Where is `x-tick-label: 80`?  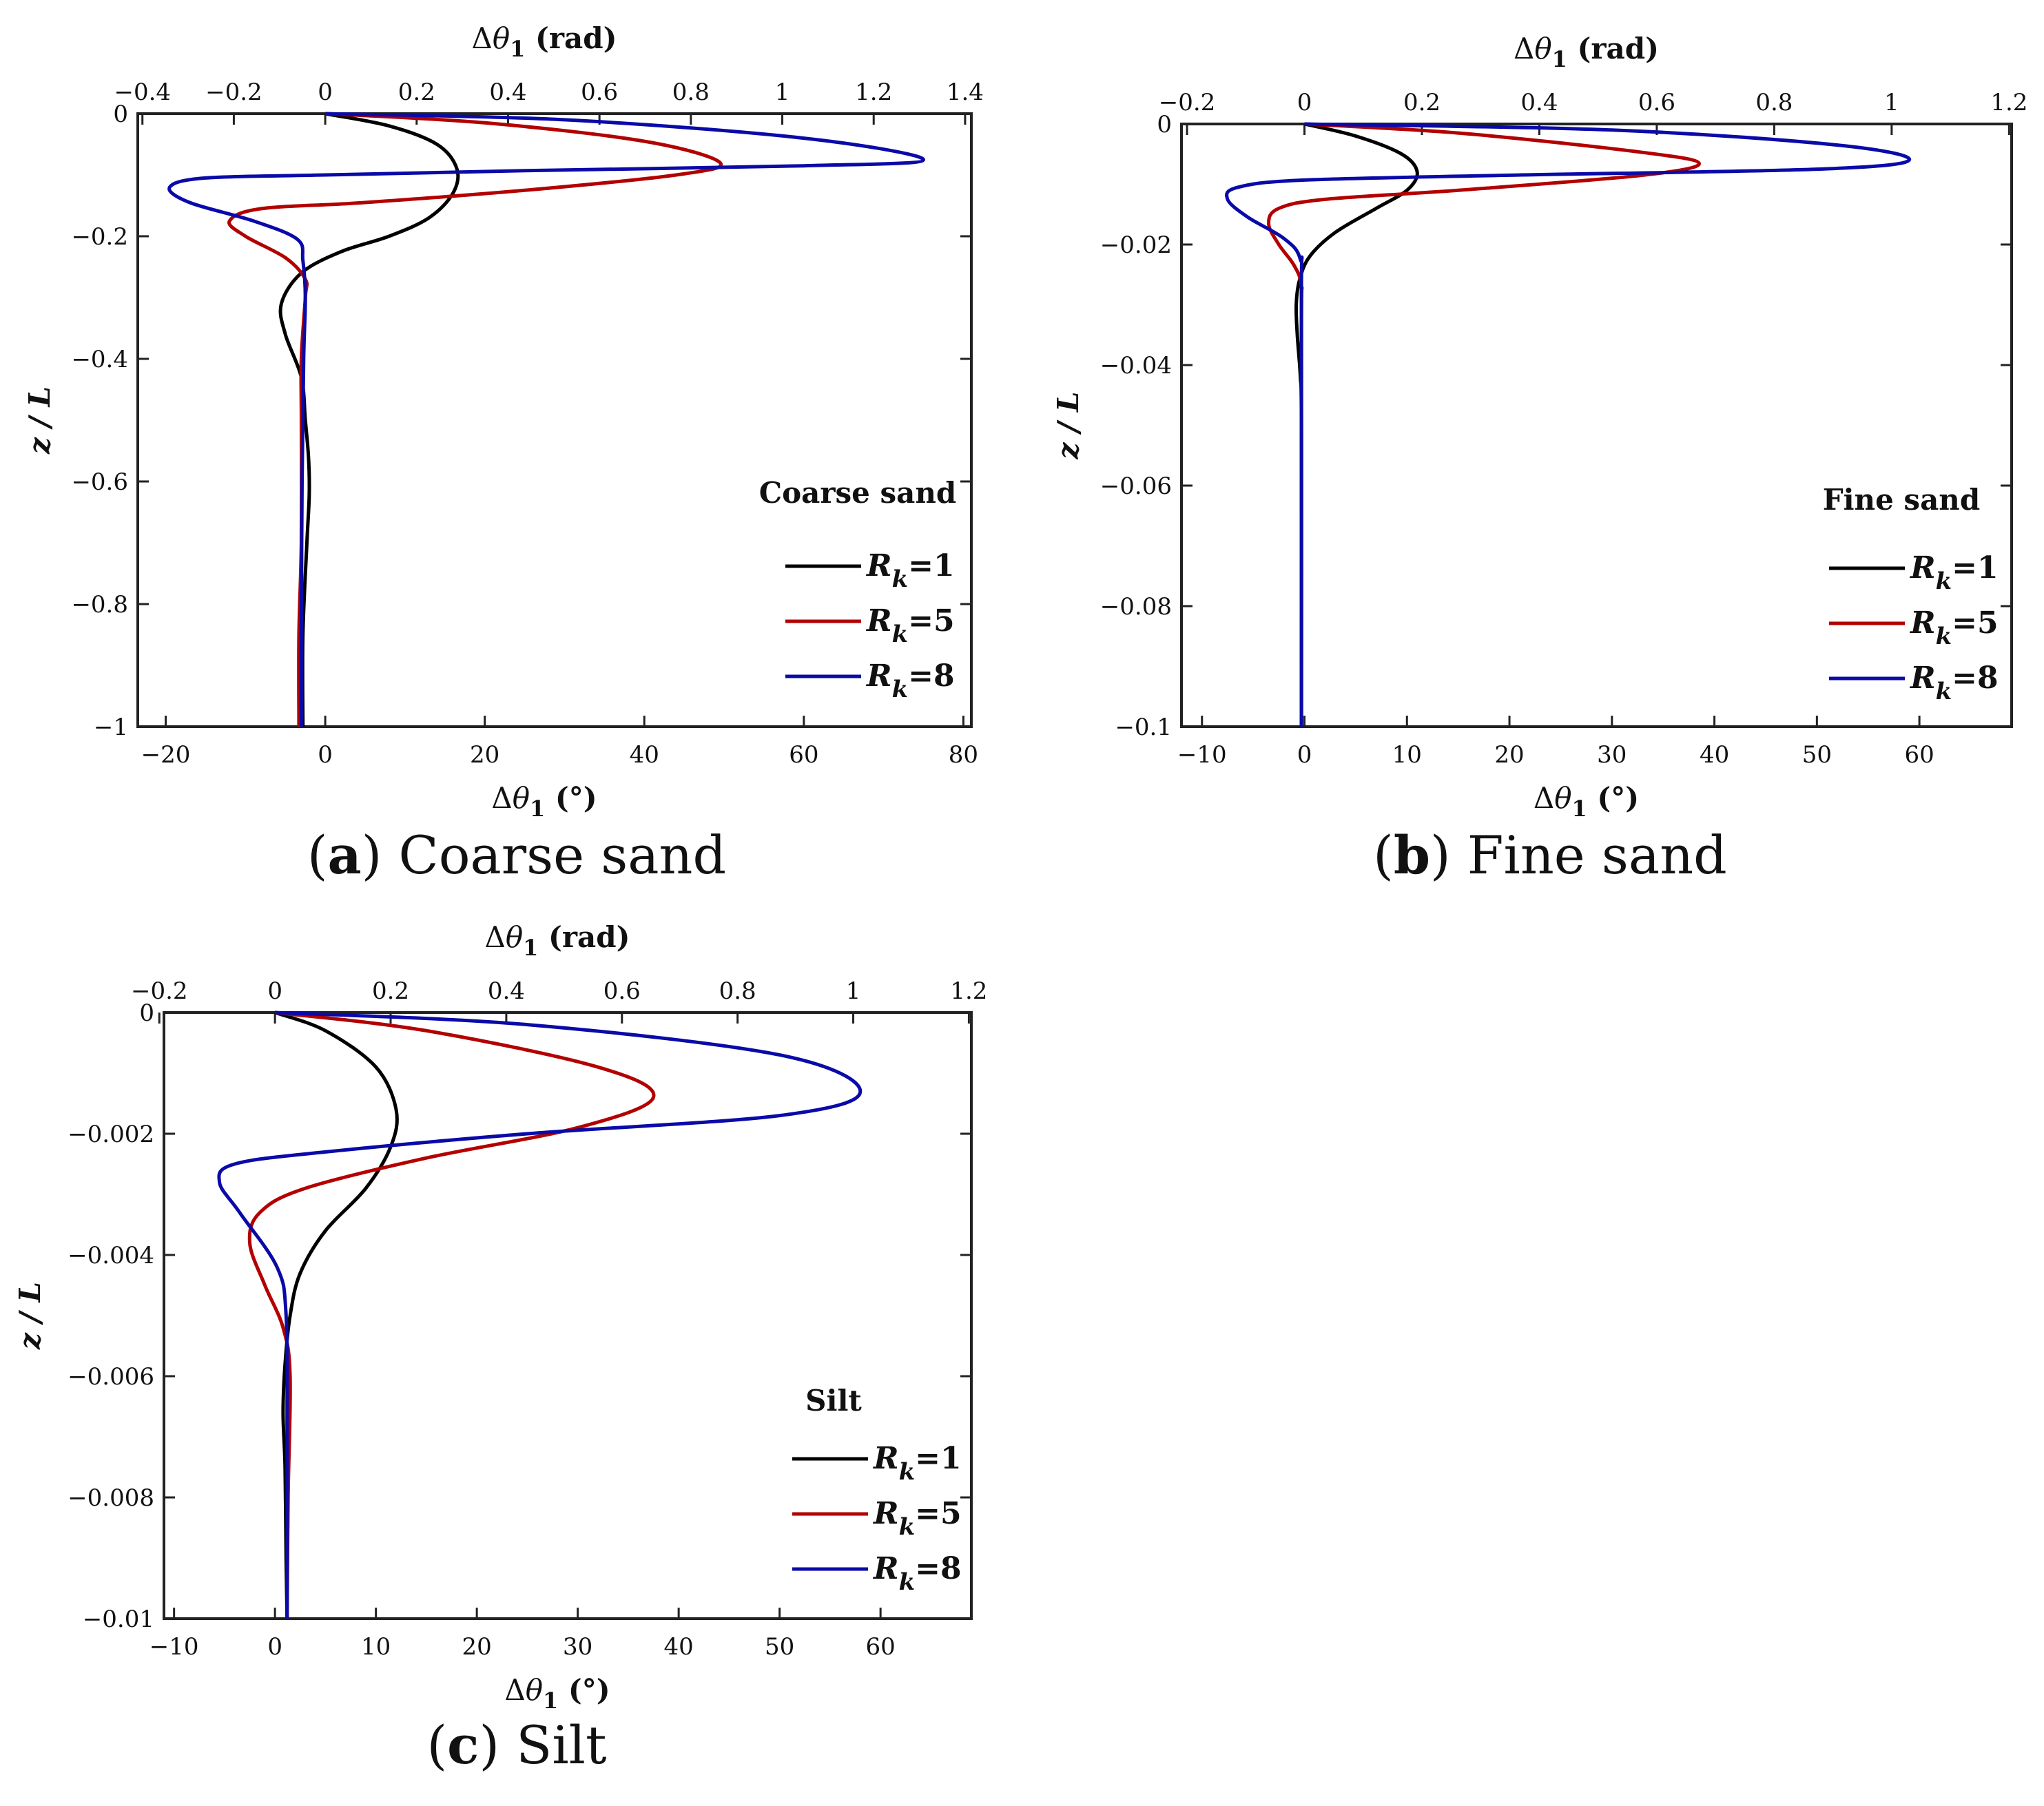
x-tick-label: 80 is located at coordinates (964, 755).